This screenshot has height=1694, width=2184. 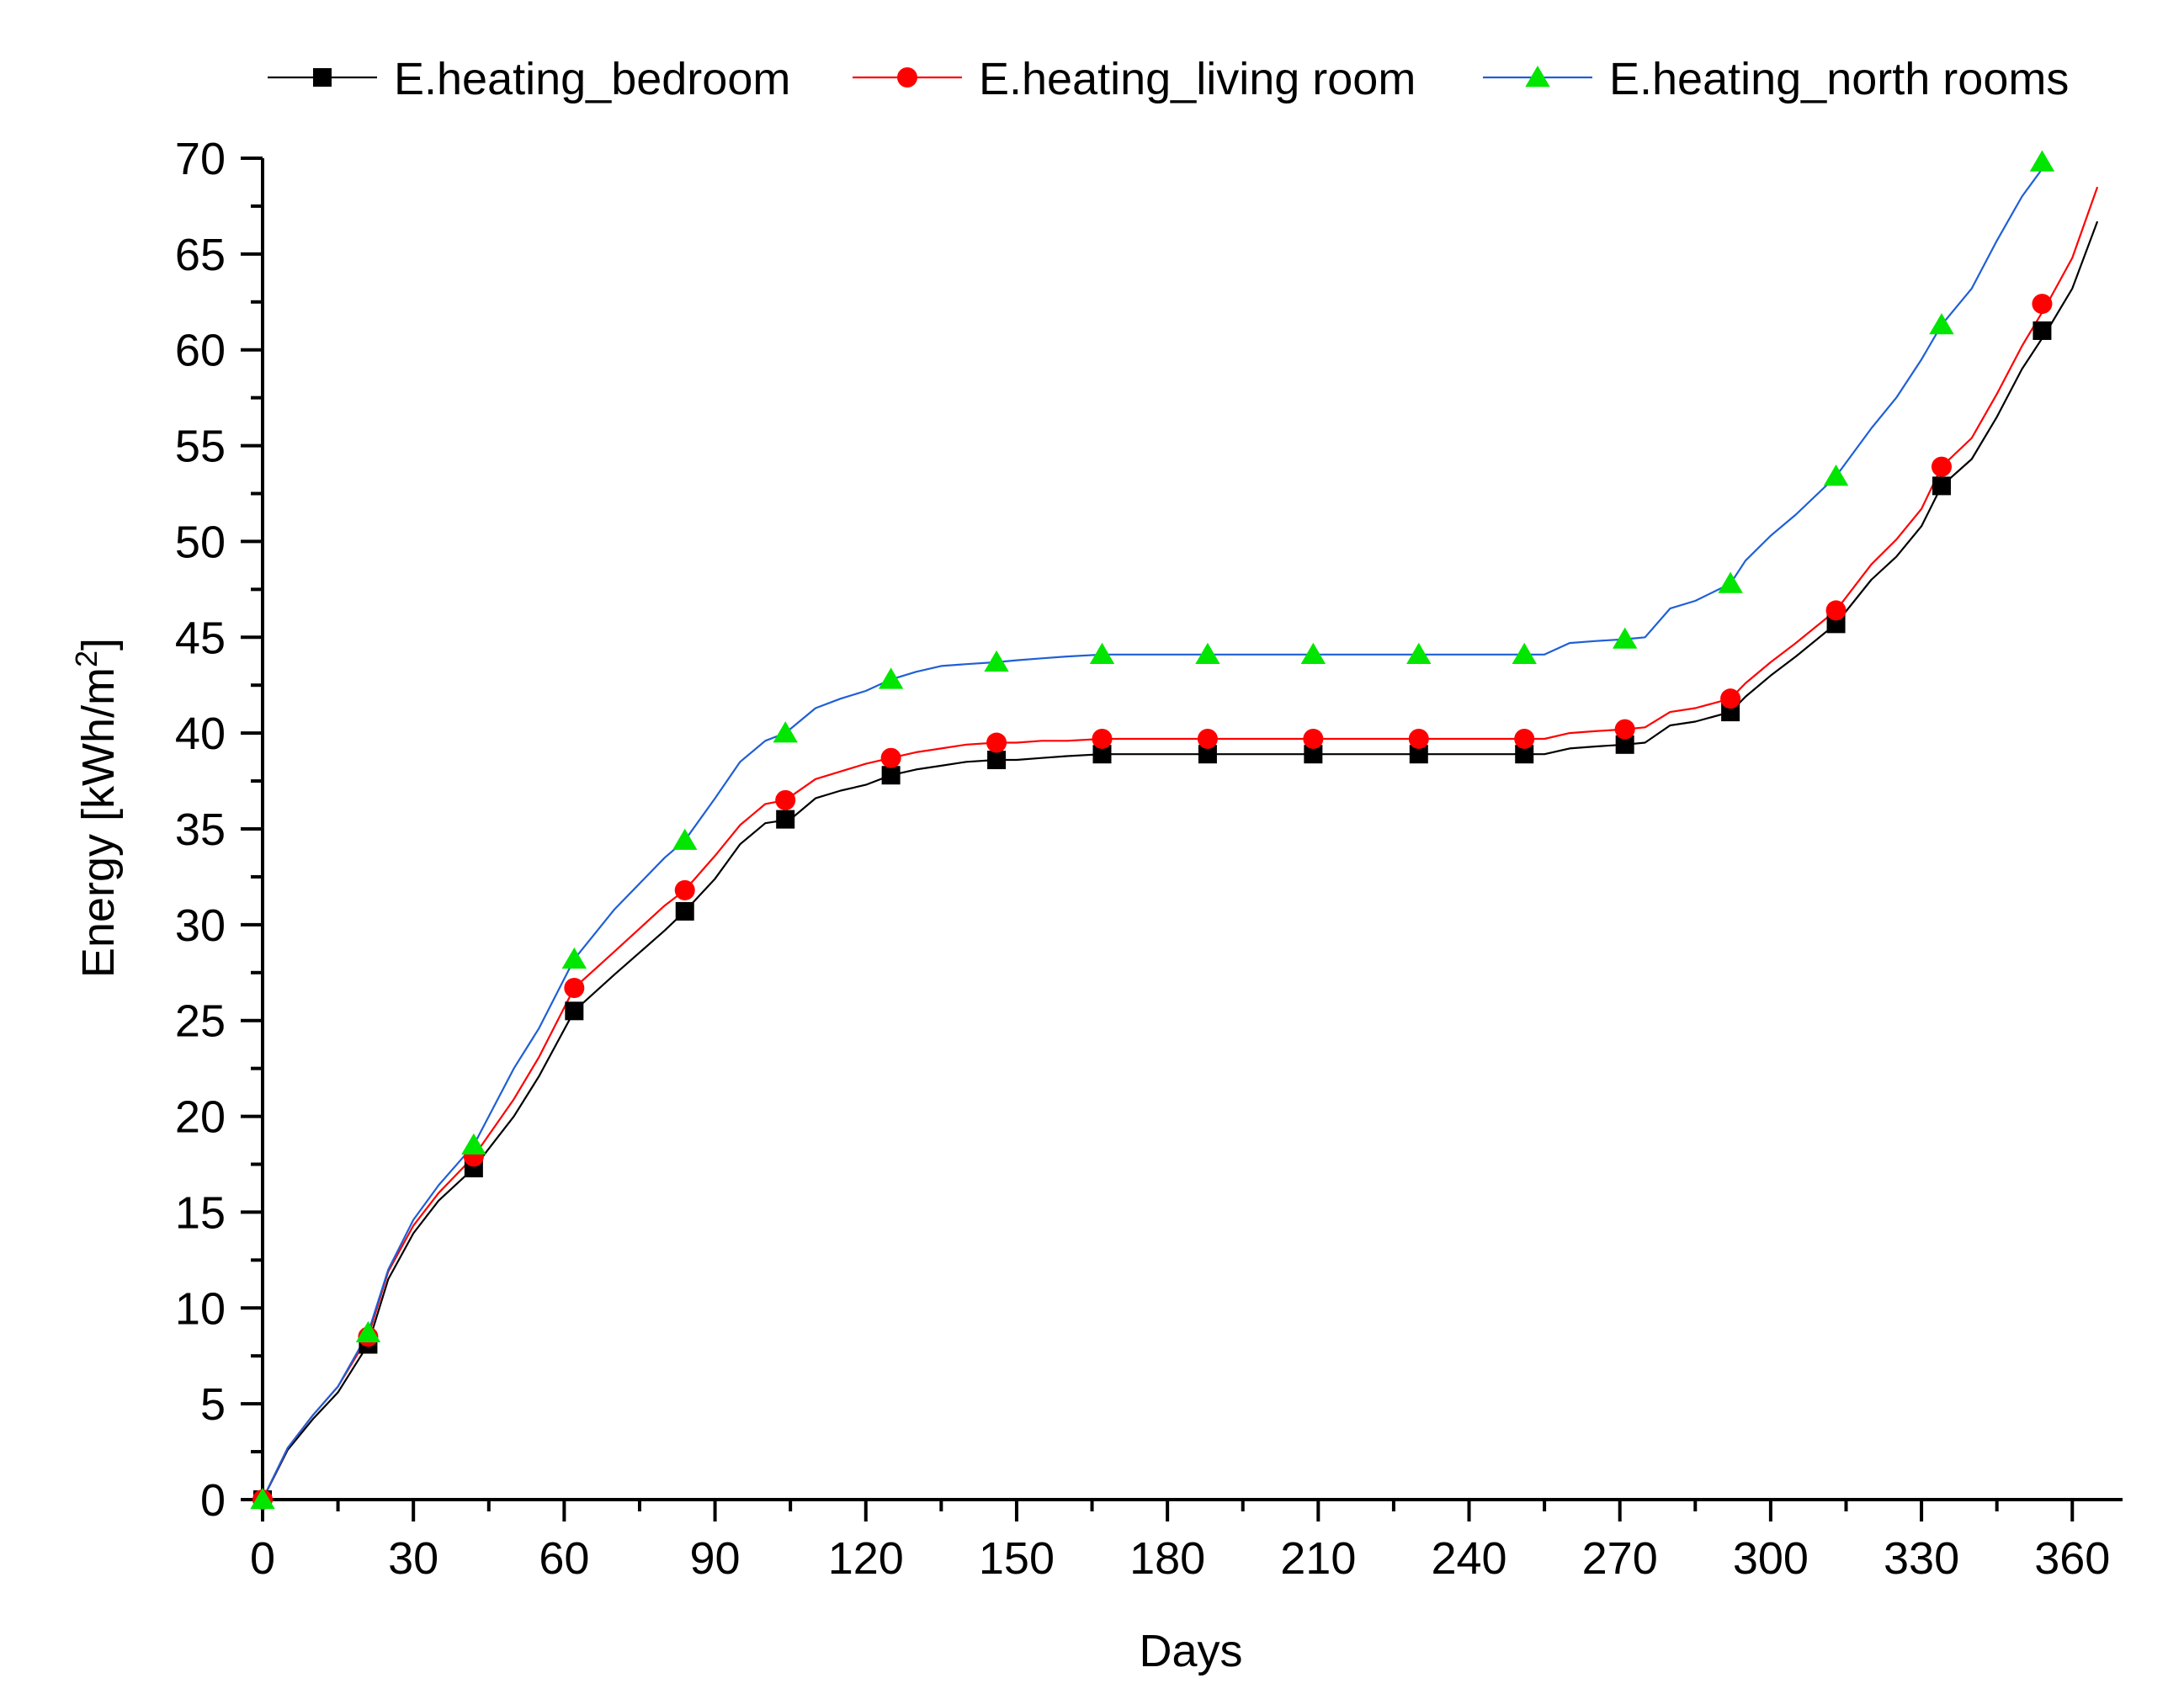 What do you see at coordinates (98, 822) in the screenshot?
I see `y-axis-title-main: Energy [kWh/m` at bounding box center [98, 822].